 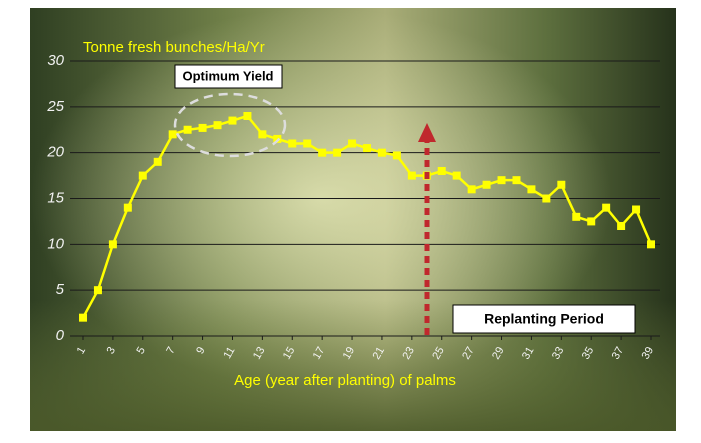 I want to click on highlight-ellipse, so click(x=230, y=125).